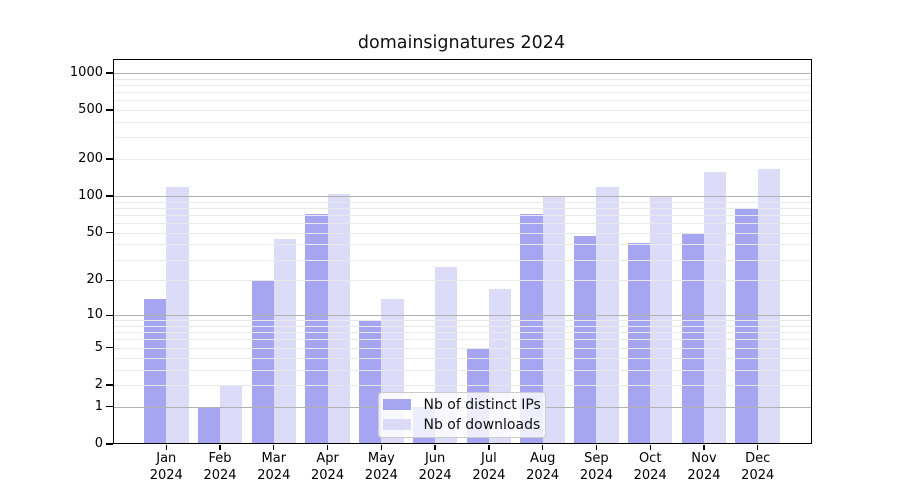 The image size is (900, 500). I want to click on bar-downloads-aug, so click(553, 320).